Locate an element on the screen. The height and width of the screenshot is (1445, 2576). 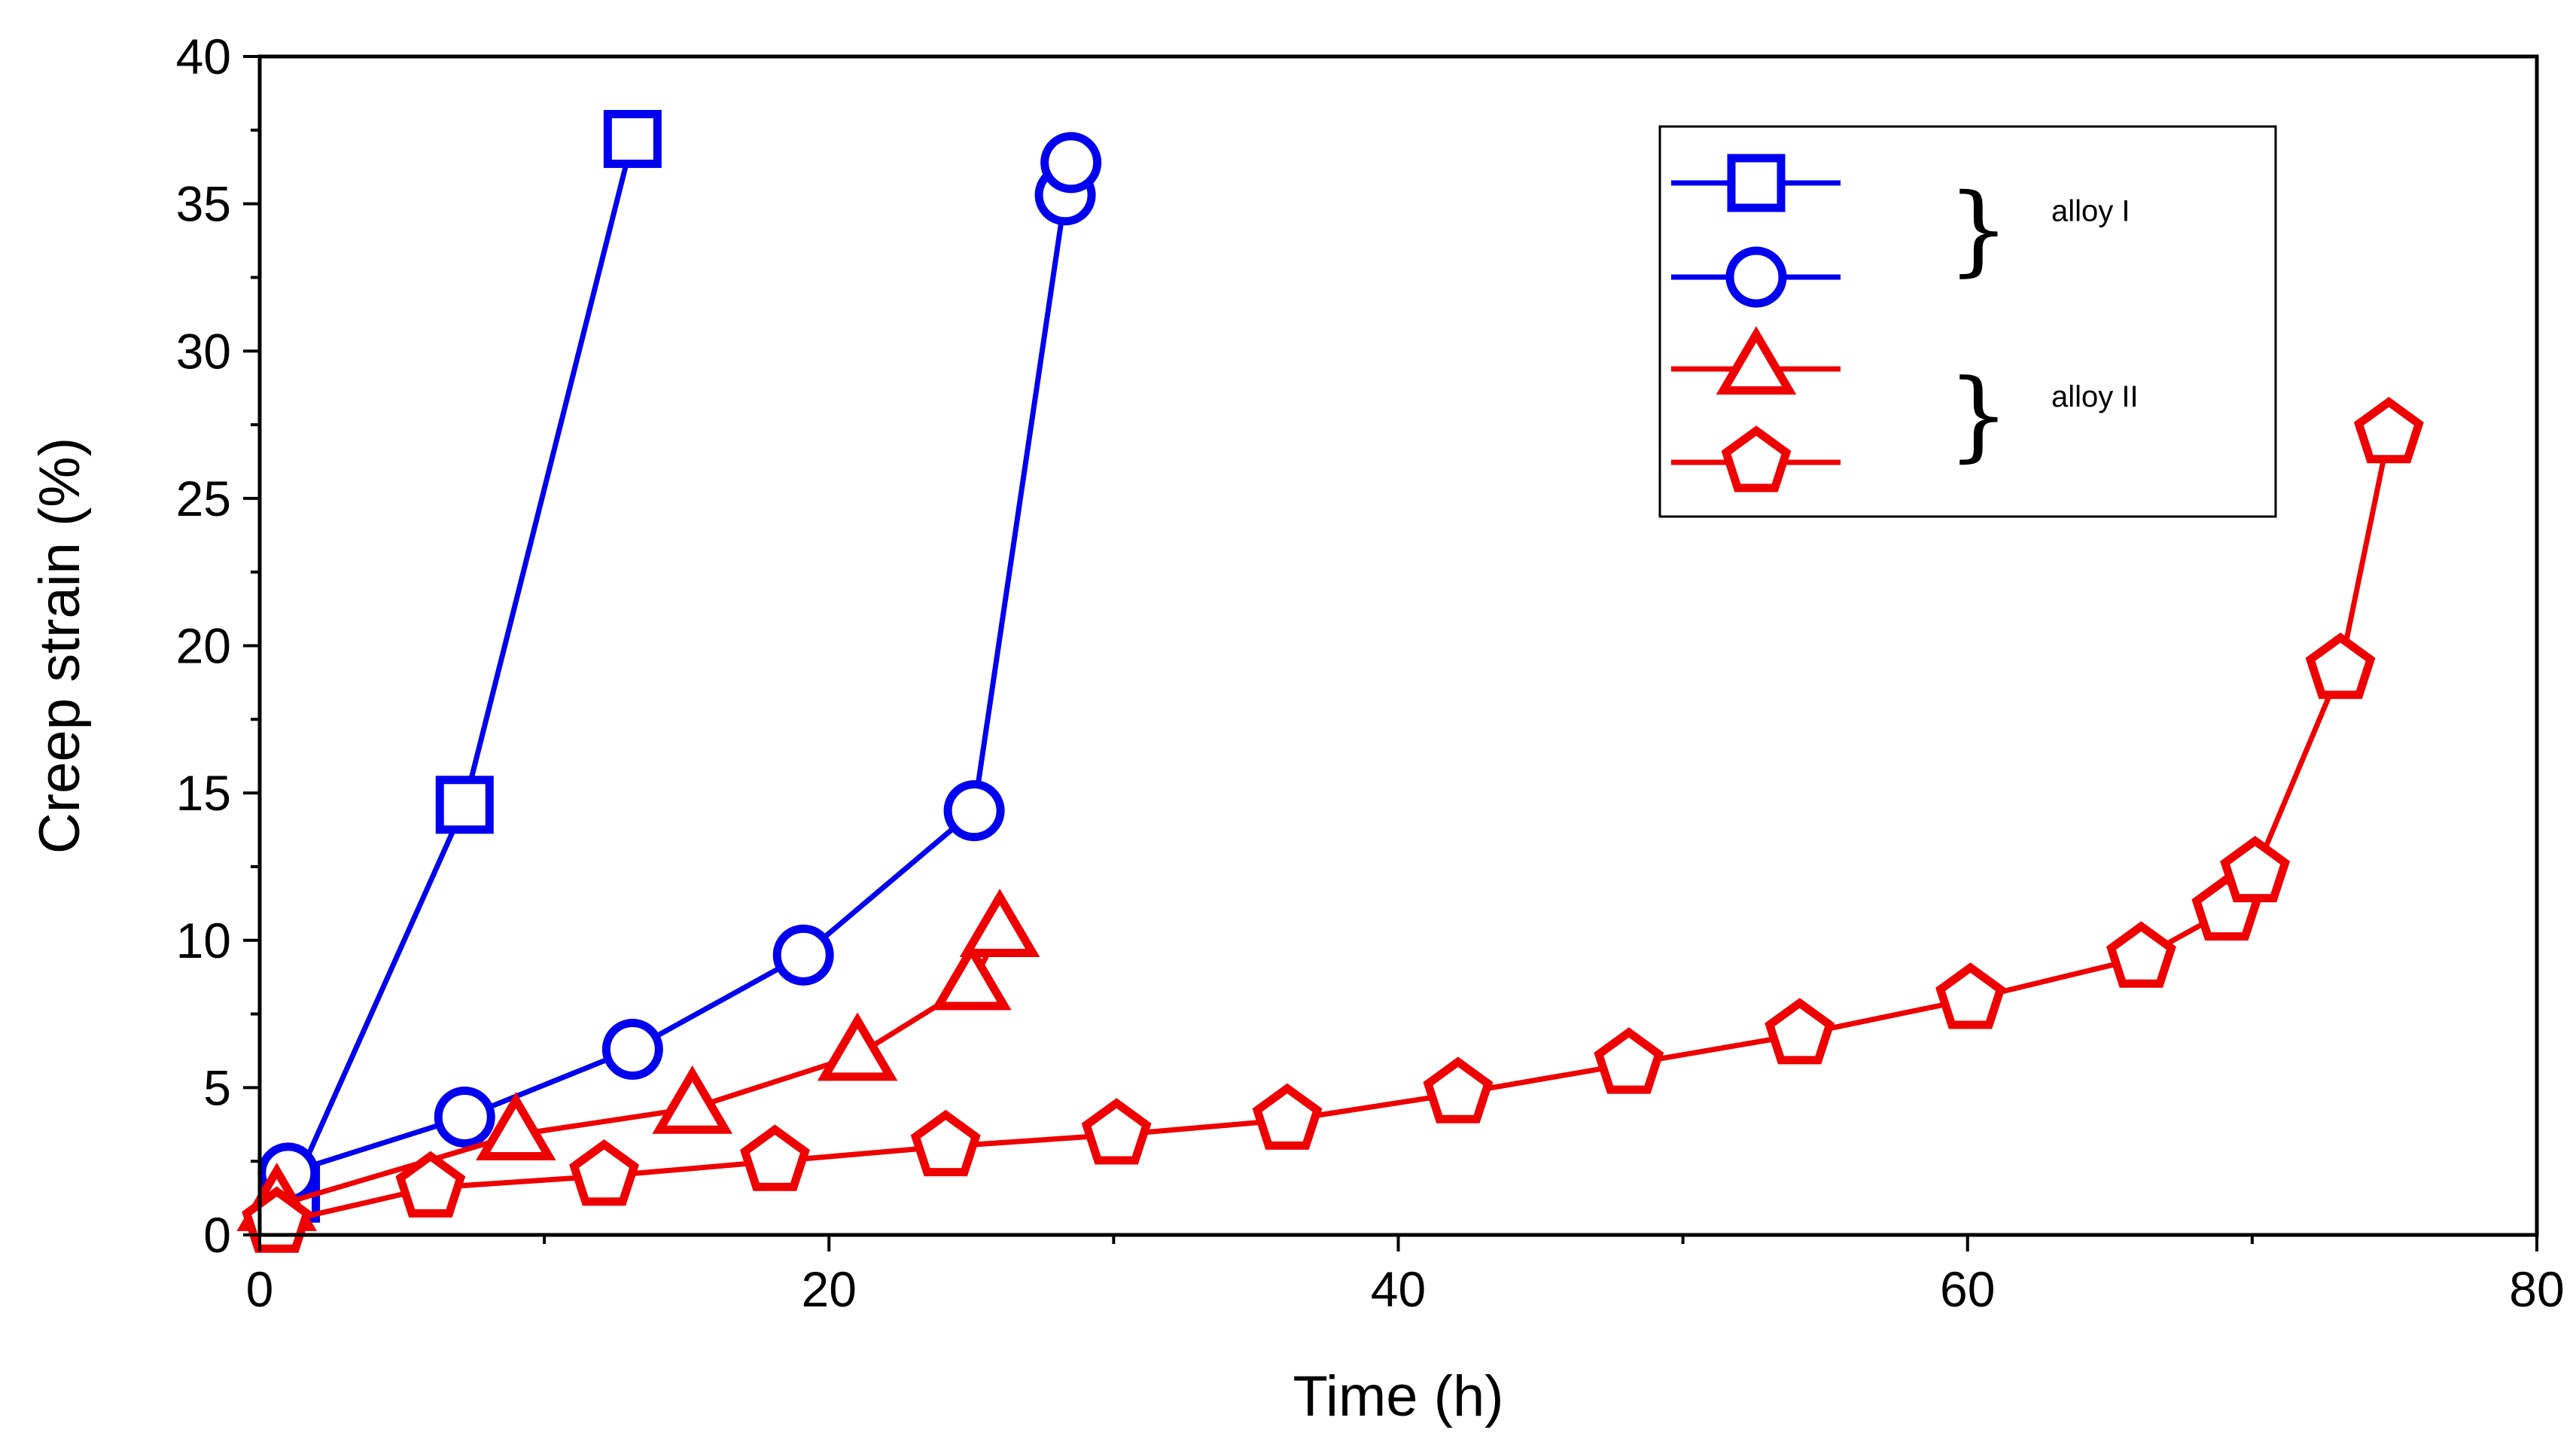
legend-marker-pentagon is located at coordinates (1756, 458).